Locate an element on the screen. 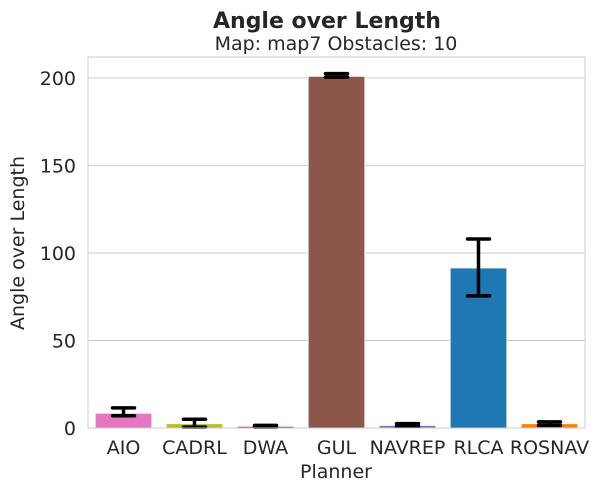 The height and width of the screenshot is (492, 604). x-tick-label-navrep: NAVREP is located at coordinates (408, 448).